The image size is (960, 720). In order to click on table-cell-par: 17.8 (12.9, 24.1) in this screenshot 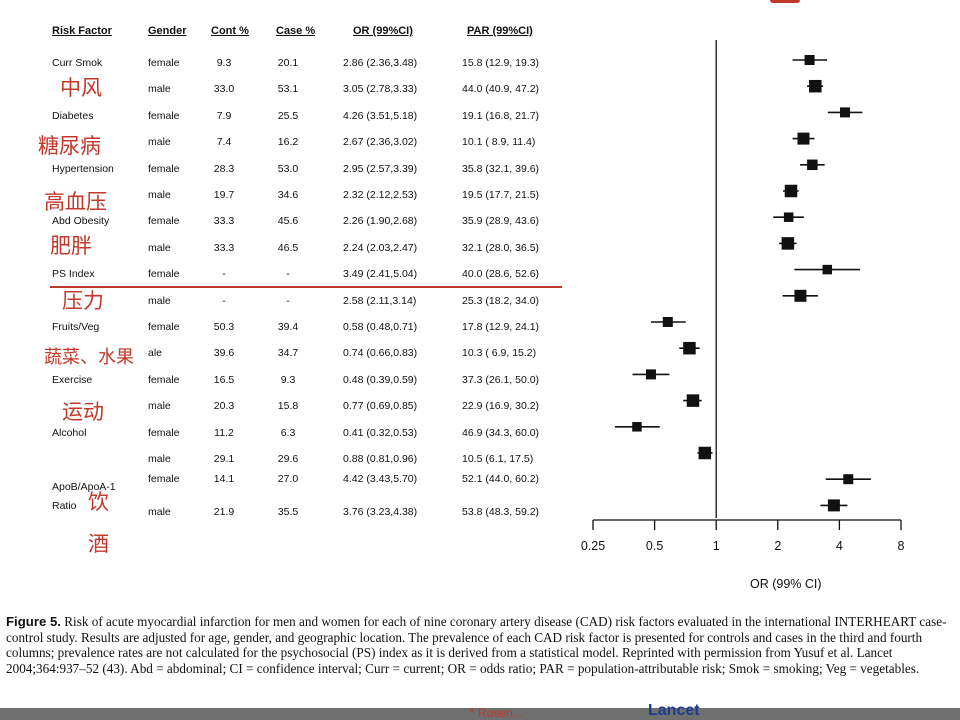, I will do `click(501, 327)`.